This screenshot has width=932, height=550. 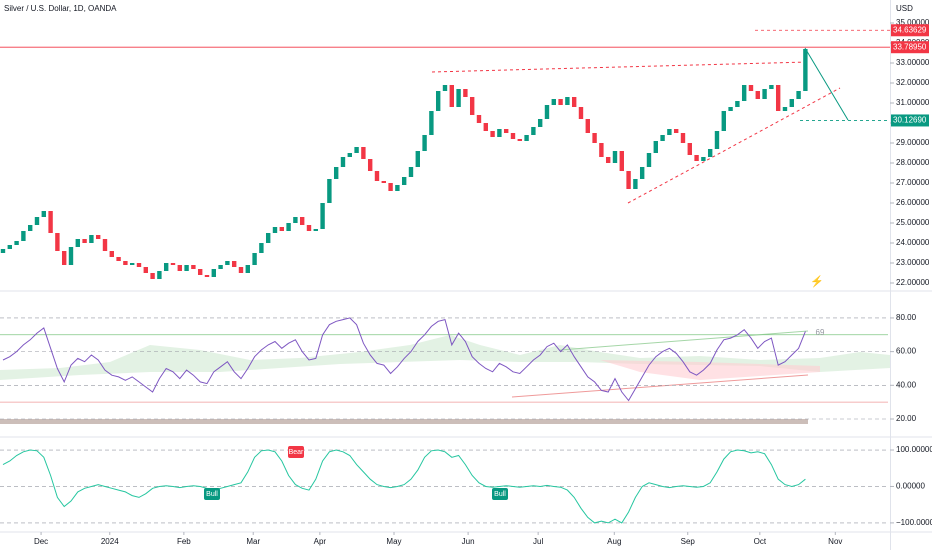 I want to click on currency-label: USD, so click(x=904, y=8).